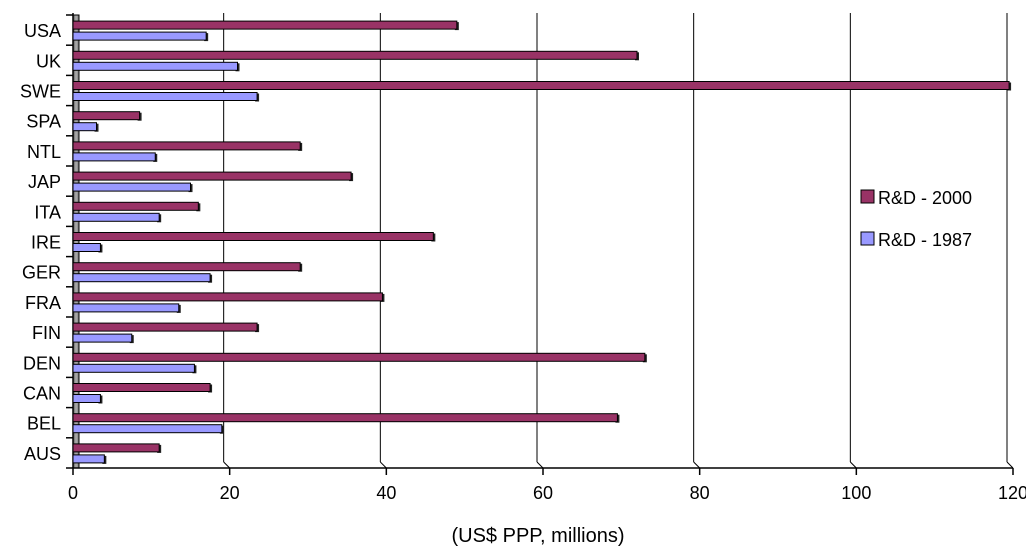 The image size is (1026, 552). Describe the element at coordinates (106, 116) in the screenshot. I see `bar-randd-2000-spa` at that location.